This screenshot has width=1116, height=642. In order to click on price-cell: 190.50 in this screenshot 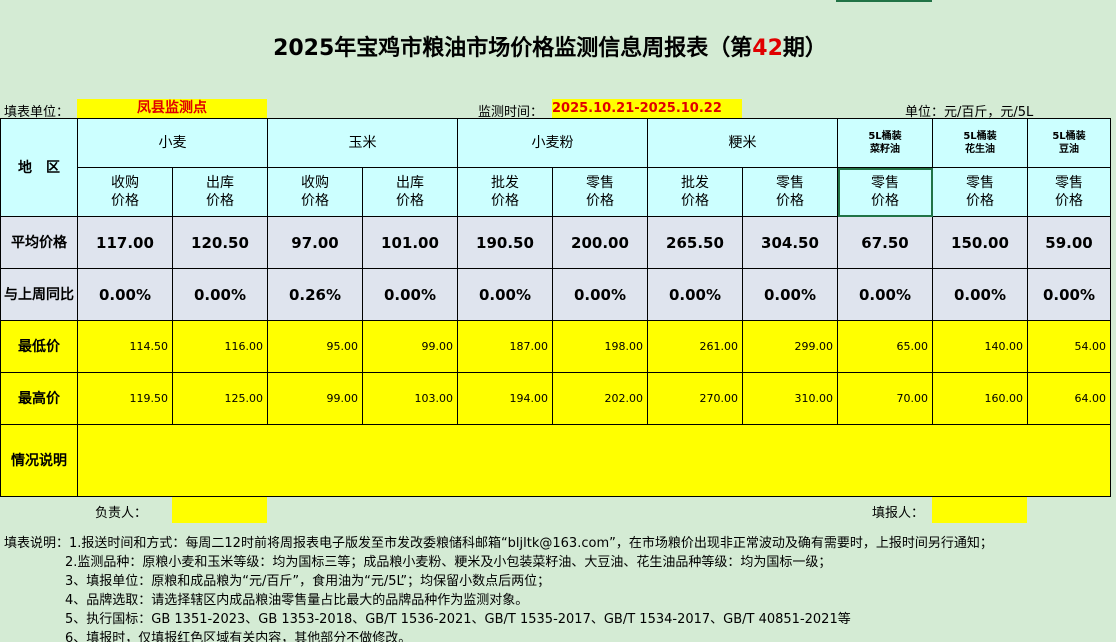, I will do `click(505, 243)`.